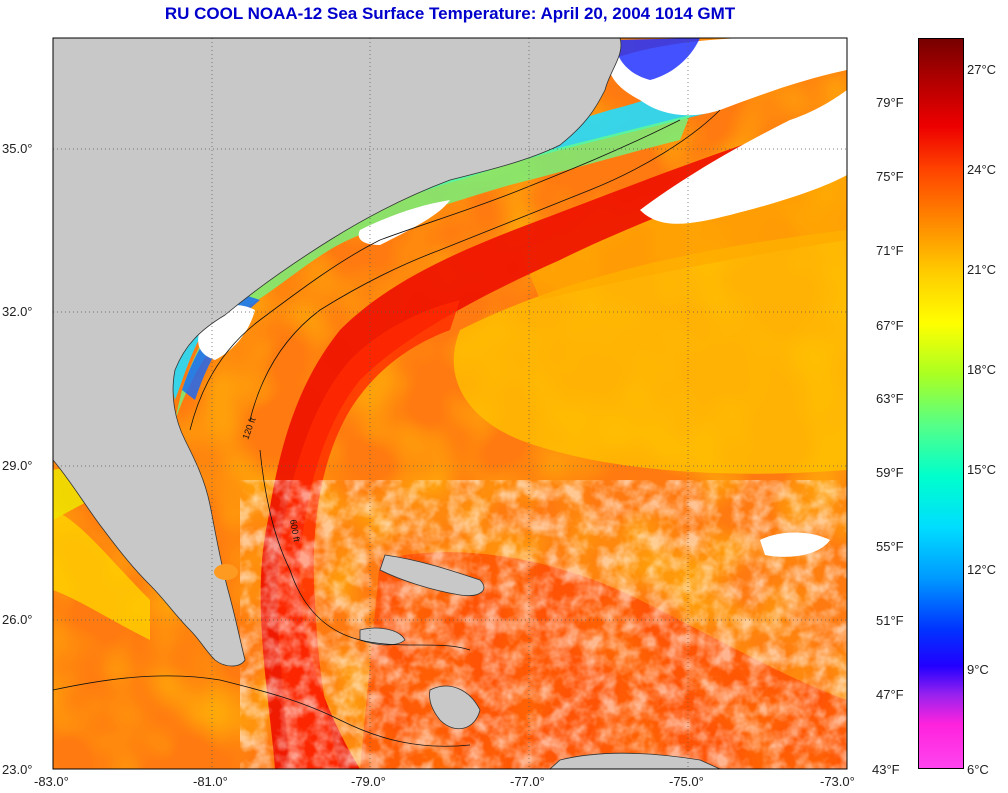 This screenshot has width=1008, height=793. I want to click on c-label-9: 9°C, so click(978, 669).